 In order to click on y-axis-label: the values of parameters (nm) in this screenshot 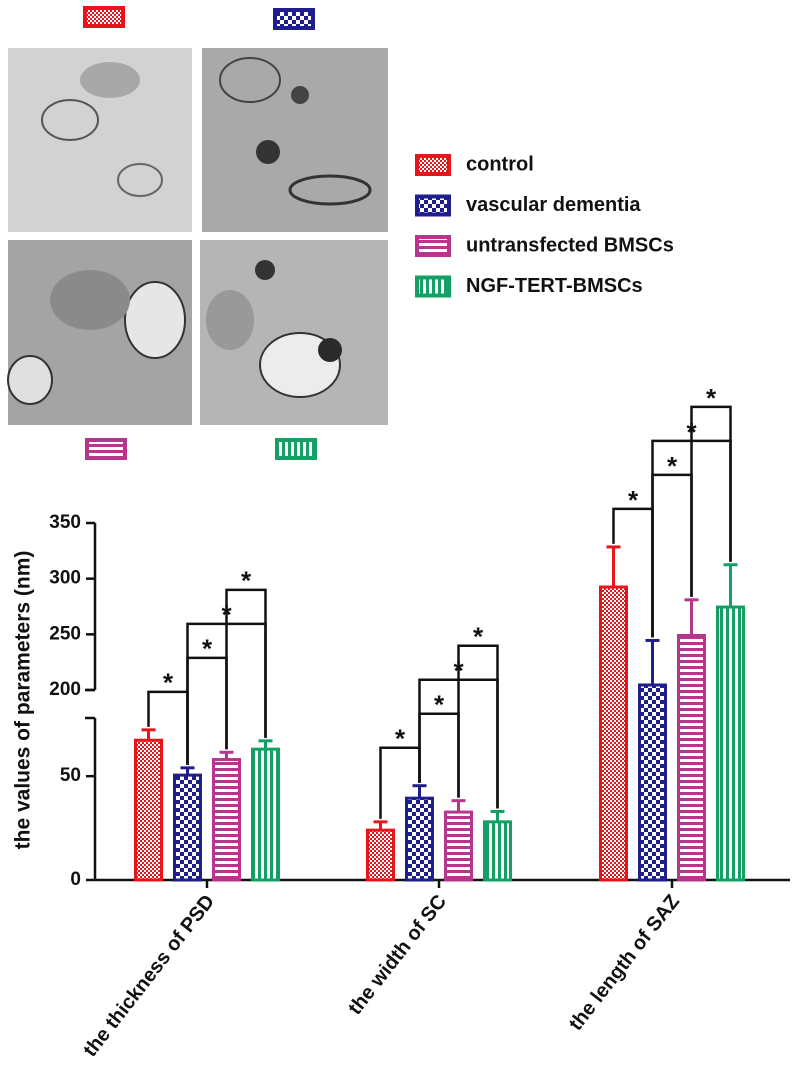, I will do `click(23, 700)`.